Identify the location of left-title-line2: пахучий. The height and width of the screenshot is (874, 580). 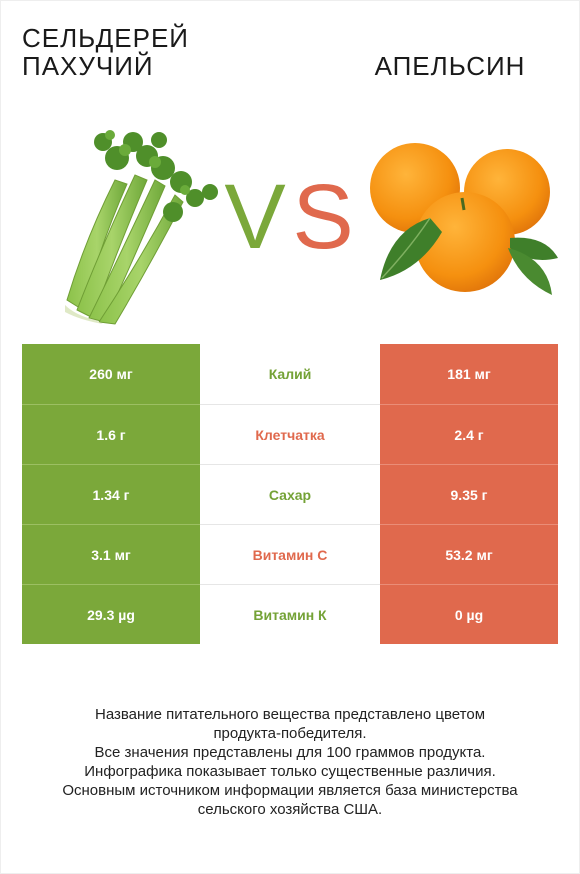
(88, 66).